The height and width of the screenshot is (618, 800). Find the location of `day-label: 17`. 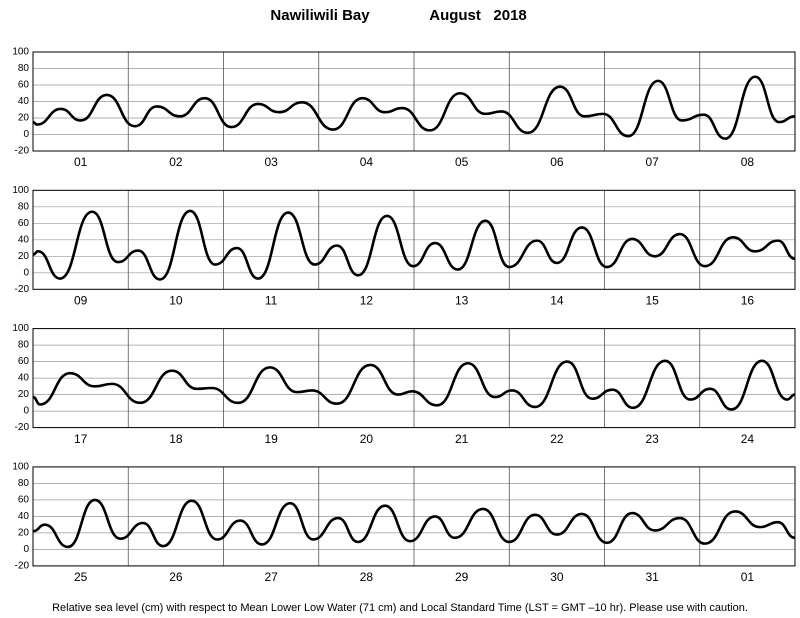

day-label: 17 is located at coordinates (81, 439).